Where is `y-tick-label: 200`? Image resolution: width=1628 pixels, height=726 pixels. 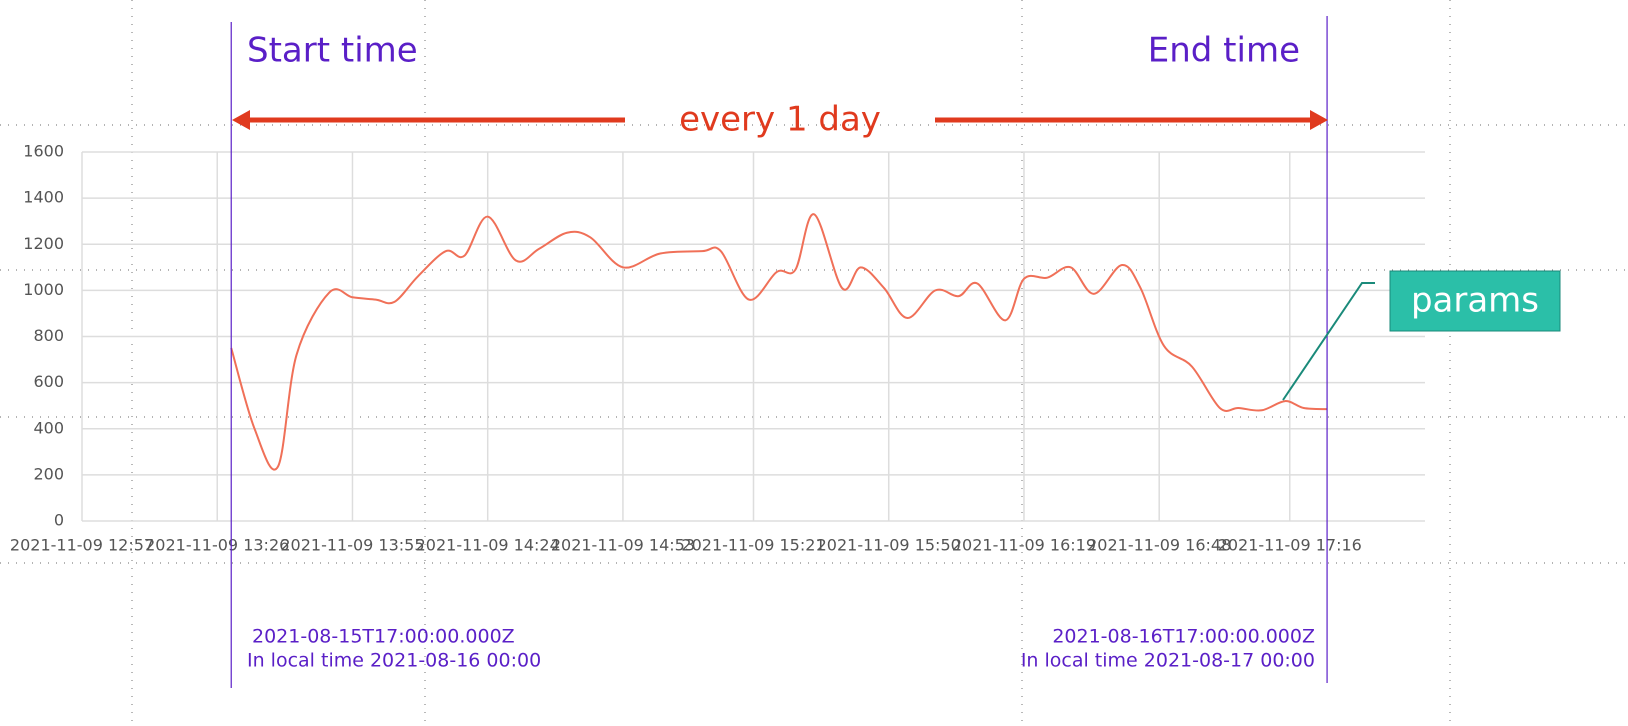
y-tick-label: 200 is located at coordinates (48, 473).